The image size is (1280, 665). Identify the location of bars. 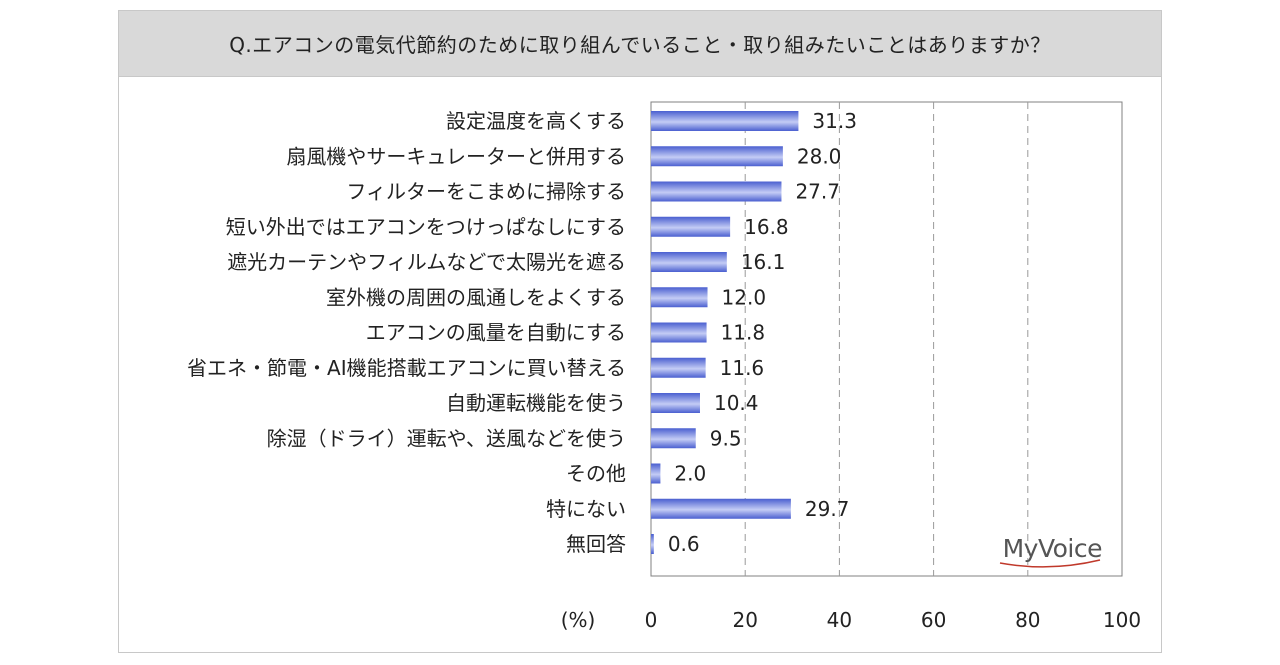
(725, 332).